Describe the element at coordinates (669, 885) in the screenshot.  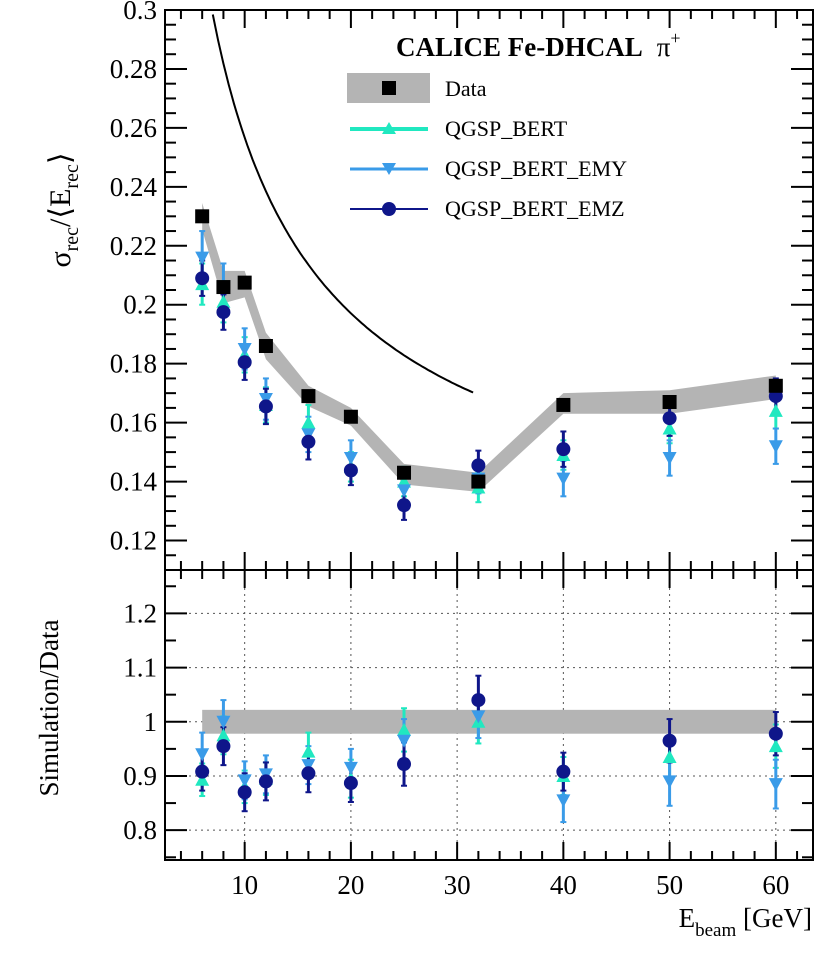
I see `x-tick-label: 50` at that location.